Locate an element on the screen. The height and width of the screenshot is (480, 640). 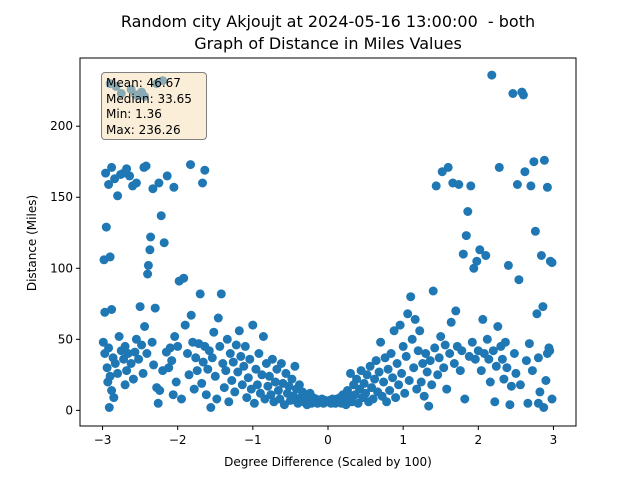
x-tick-label: 1 is located at coordinates (403, 440).